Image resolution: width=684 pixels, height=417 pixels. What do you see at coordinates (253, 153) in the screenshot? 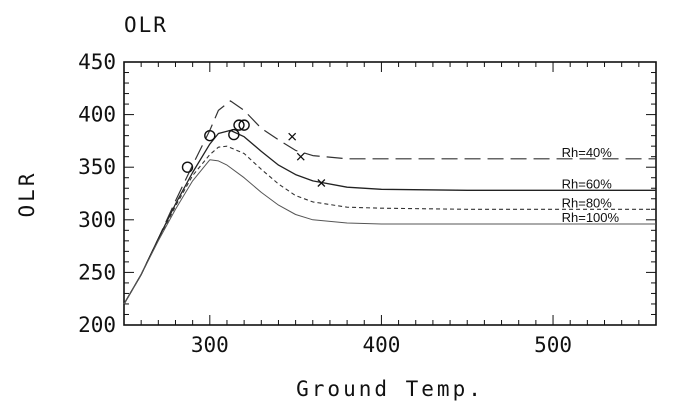
I see `data-markers` at bounding box center [253, 153].